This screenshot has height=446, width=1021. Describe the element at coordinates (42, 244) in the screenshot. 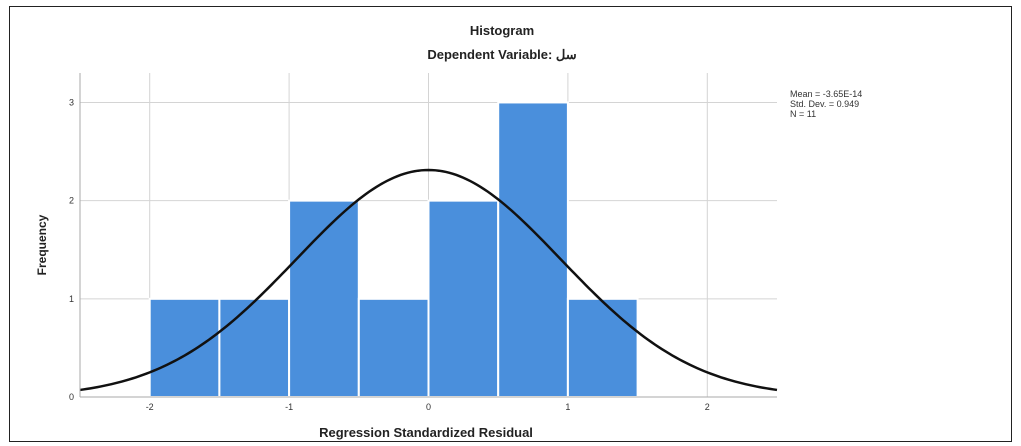

I see `y-axis-title: Frequency` at that location.